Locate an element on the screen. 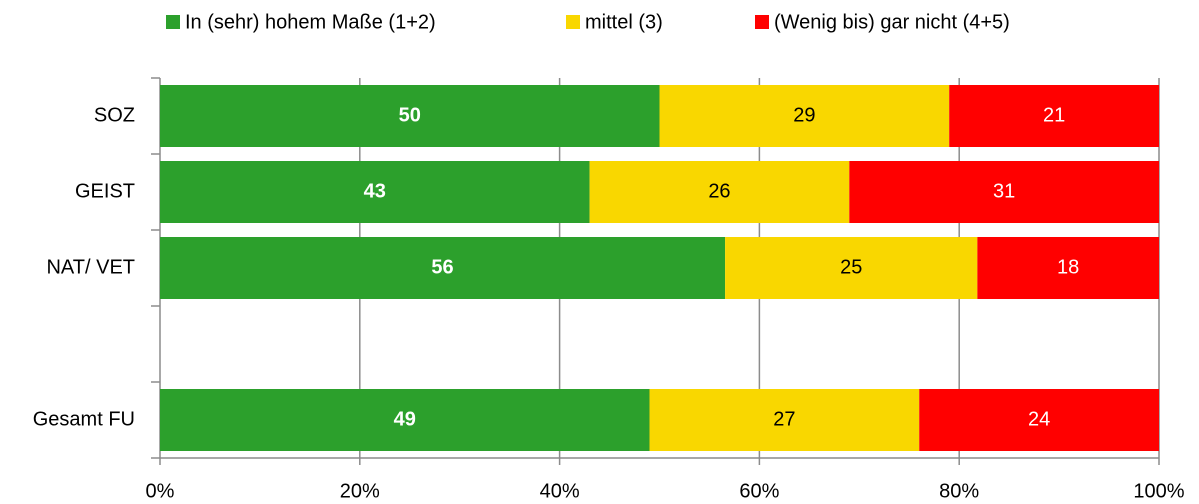 The height and width of the screenshot is (504, 1199). x-tick-label: 20% is located at coordinates (360, 491).